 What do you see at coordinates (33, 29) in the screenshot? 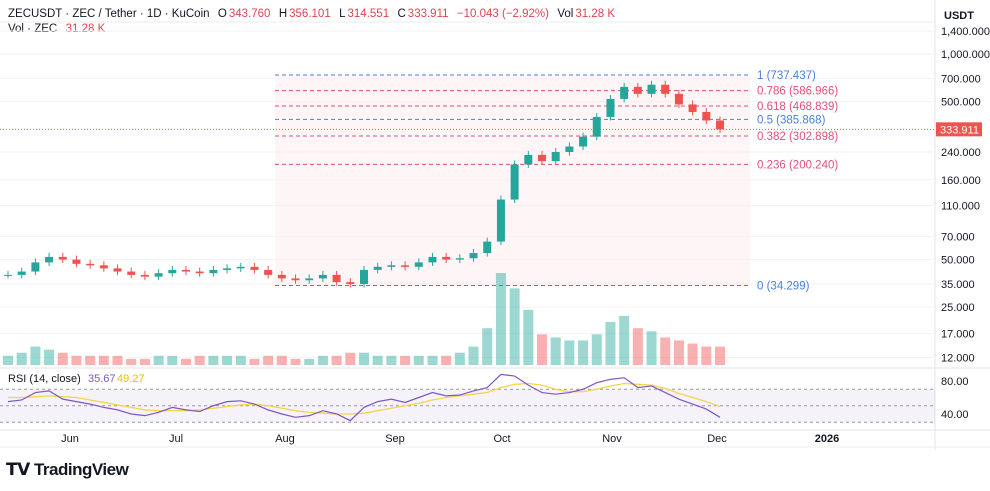
I see `volume-indicator-label: Vol · ZEC` at bounding box center [33, 29].